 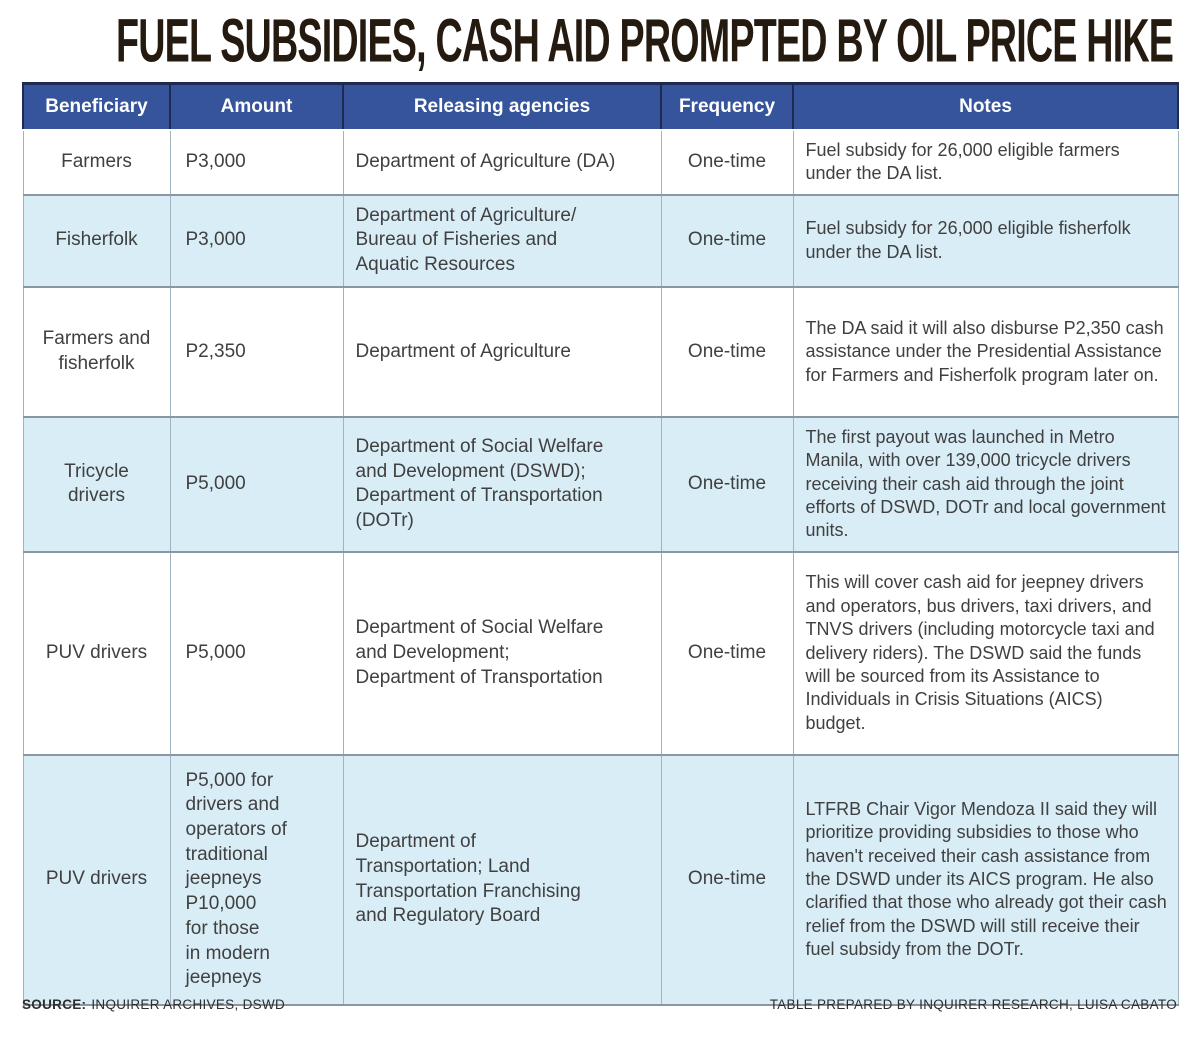 I want to click on cell-beneficiary: Fisherfolk, so click(x=96, y=241).